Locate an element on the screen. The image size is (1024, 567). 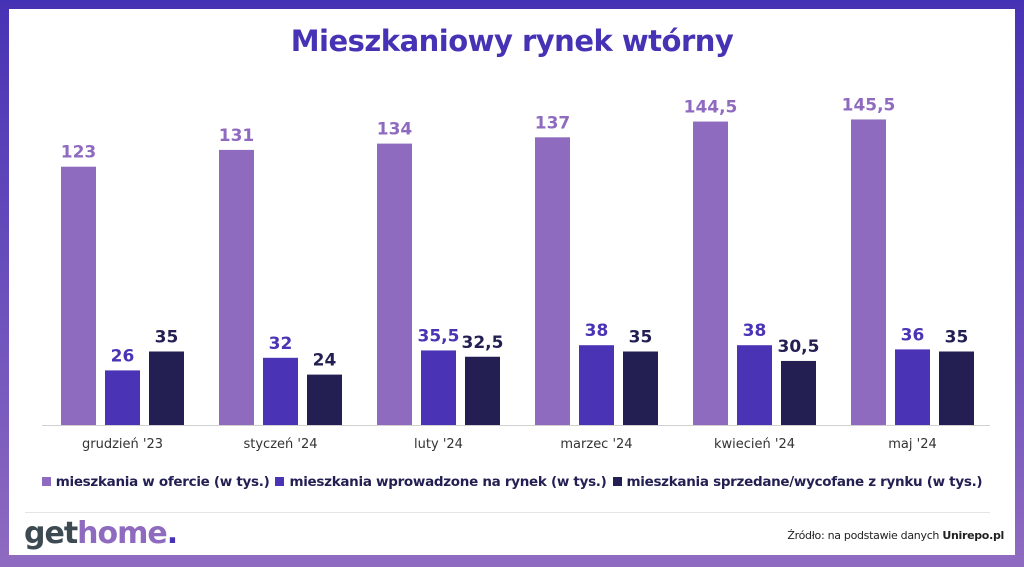
divider is located at coordinates (507, 512).